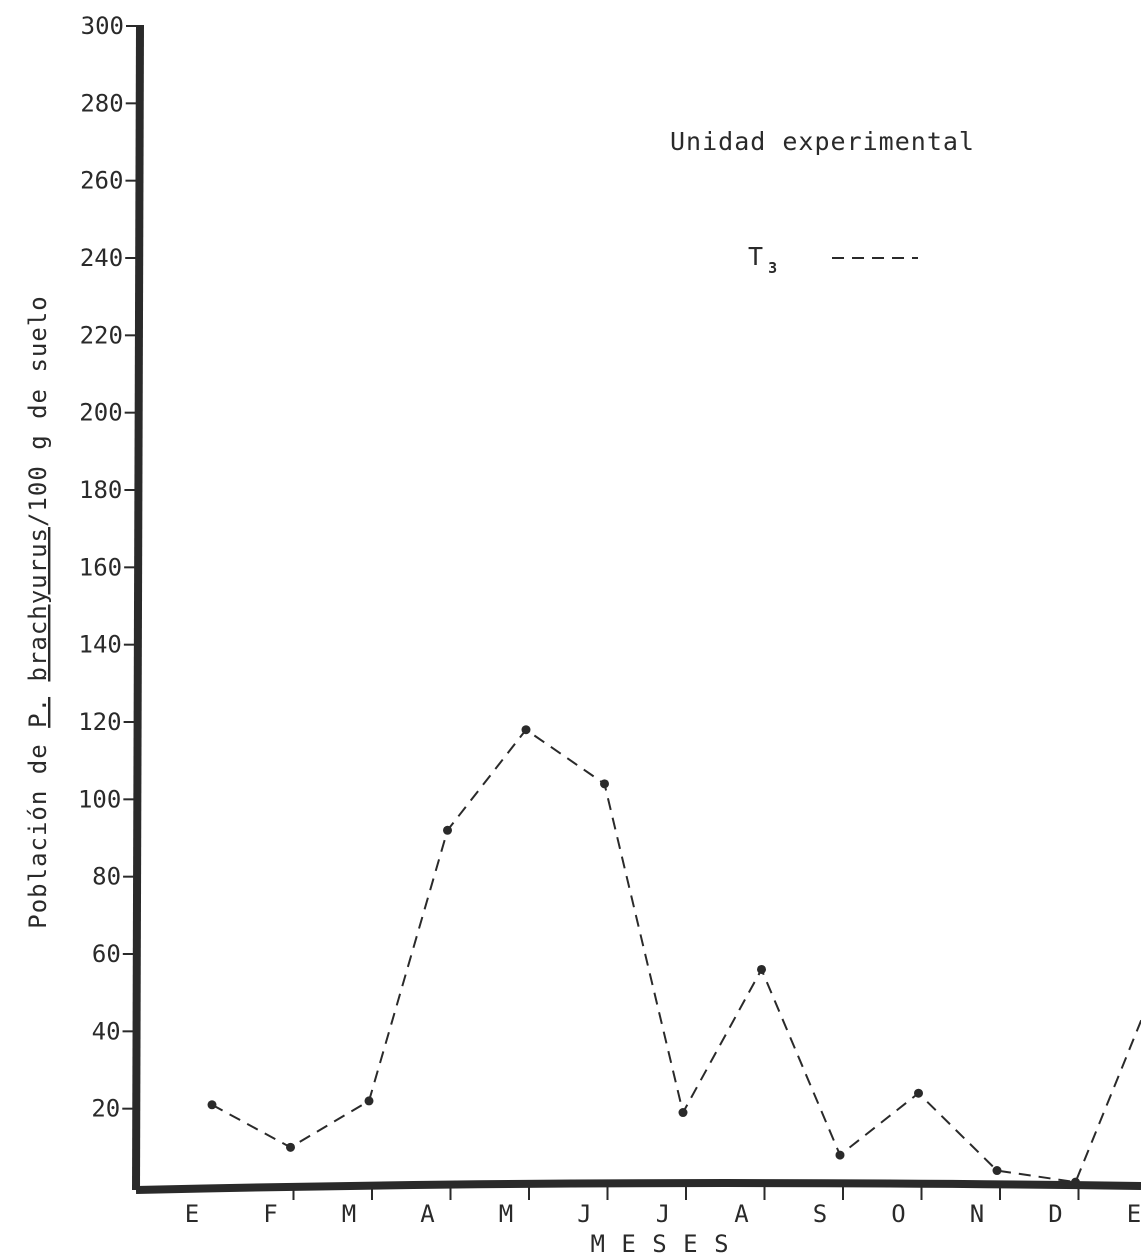 Image resolution: width=1141 pixels, height=1258 pixels. What do you see at coordinates (659, 1244) in the screenshot?
I see `x-axis-title: M E S E S` at bounding box center [659, 1244].